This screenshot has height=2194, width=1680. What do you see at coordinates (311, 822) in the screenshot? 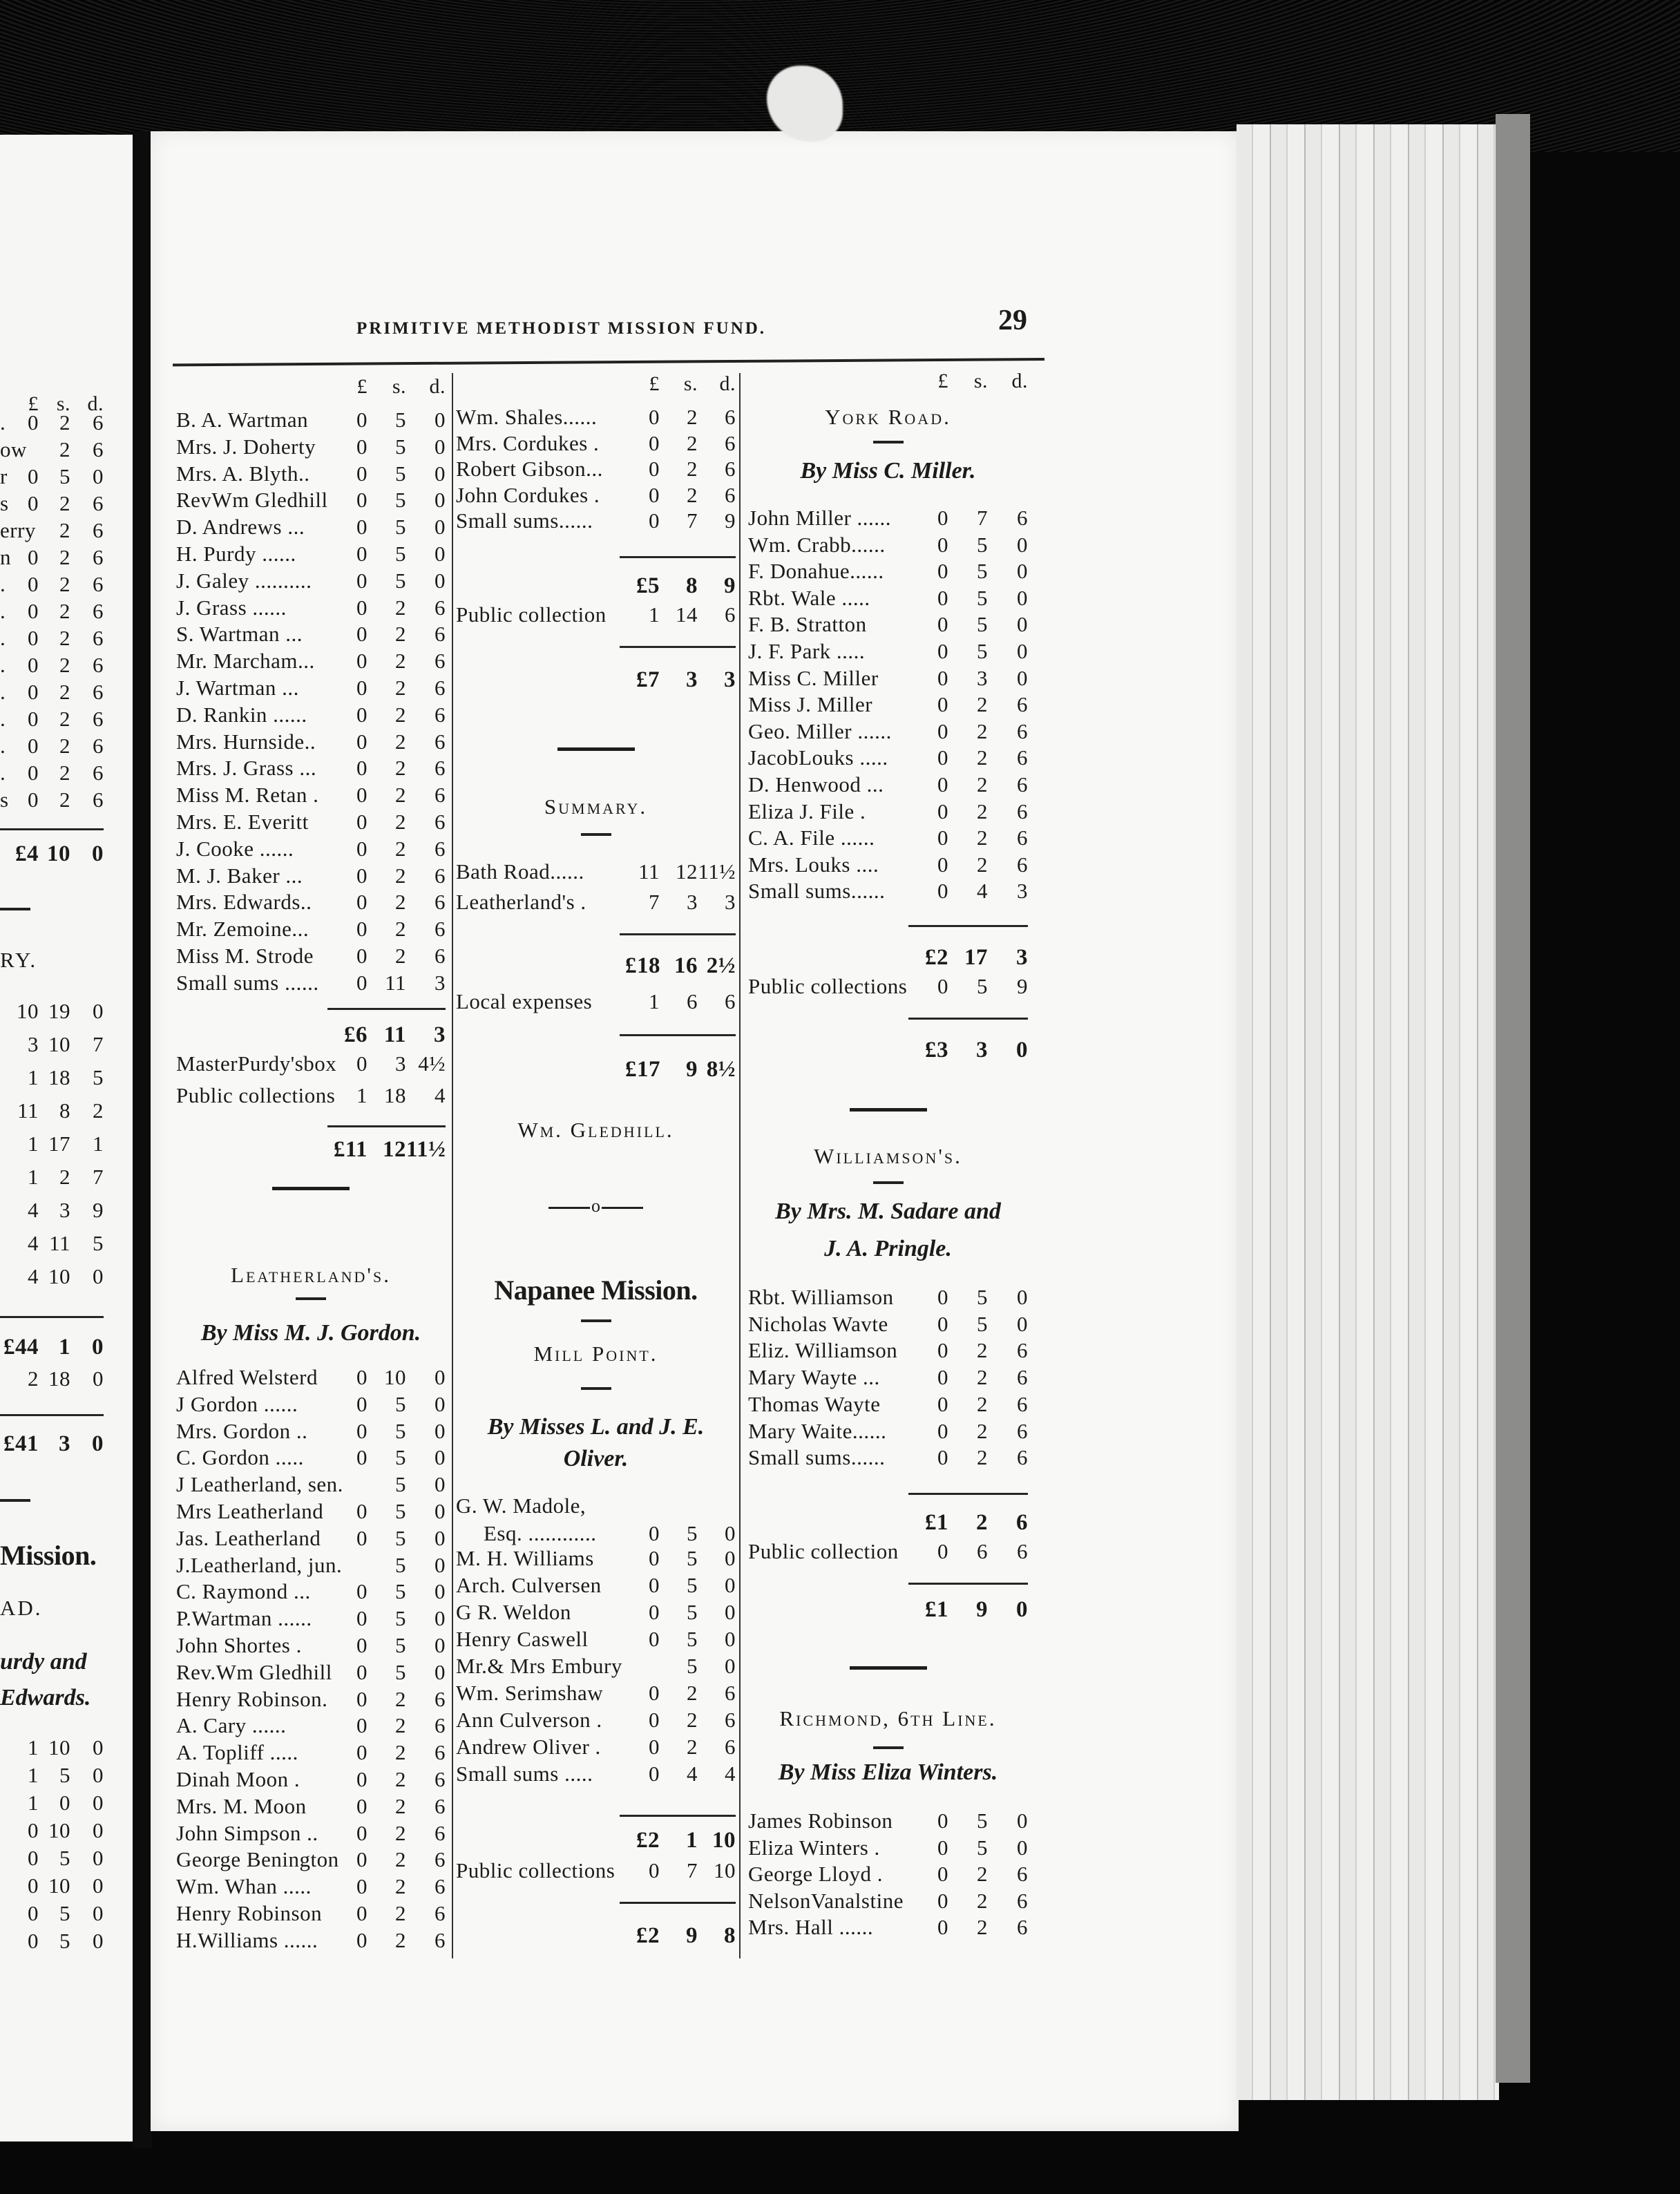
I see `entry-row: Mrs. E. Everitt 0 2 6` at bounding box center [311, 822].